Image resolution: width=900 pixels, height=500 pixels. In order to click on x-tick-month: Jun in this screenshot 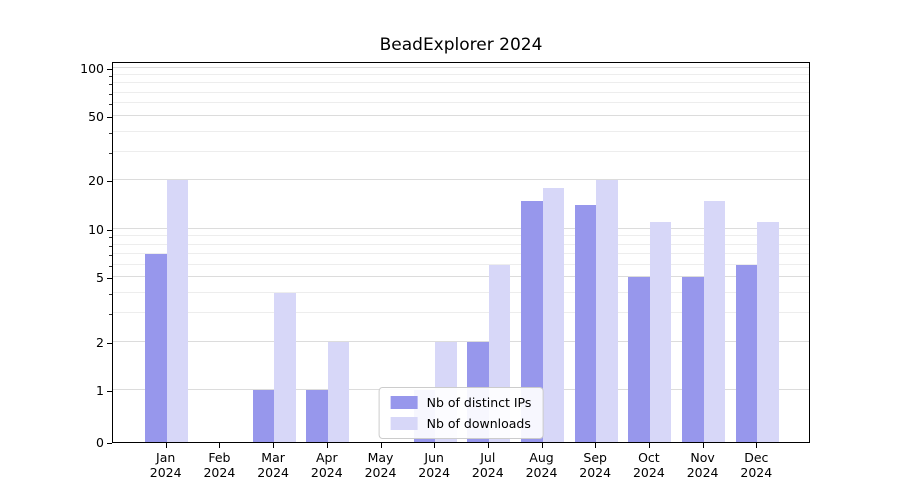, I will do `click(434, 457)`.